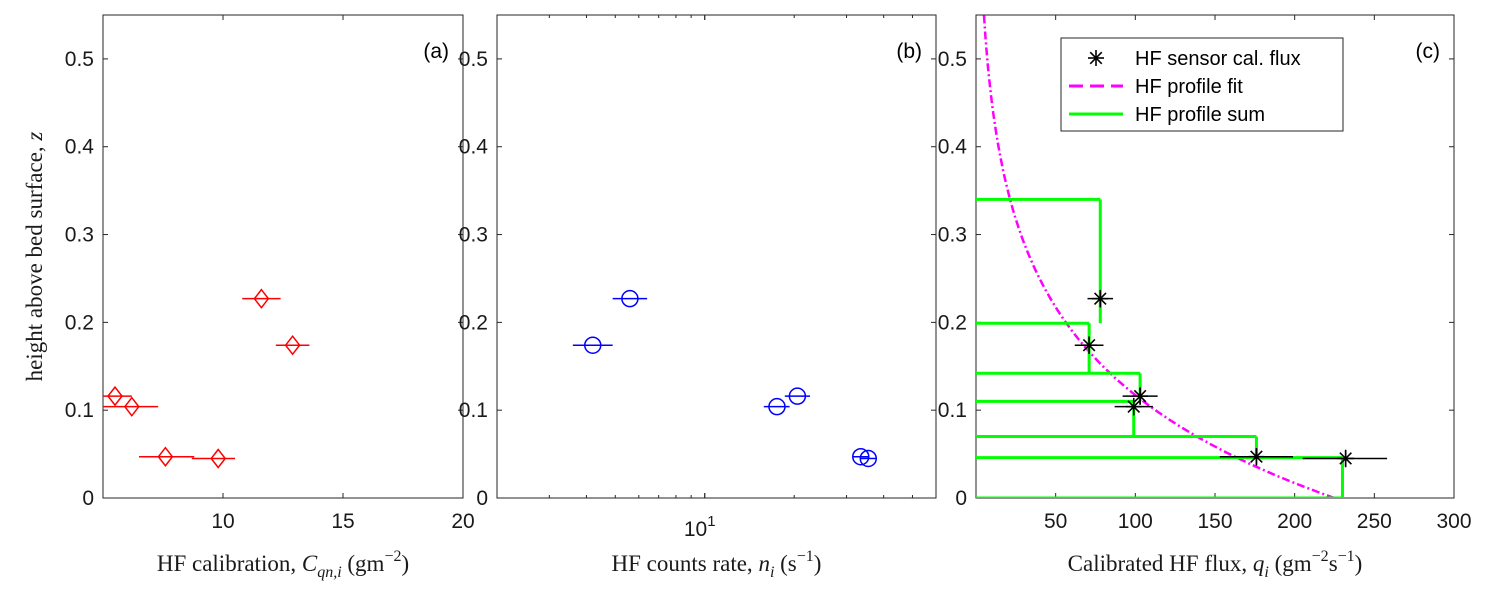 This screenshot has width=1500, height=600. What do you see at coordinates (1096, 58) in the screenshot?
I see `legend-asterisk` at bounding box center [1096, 58].